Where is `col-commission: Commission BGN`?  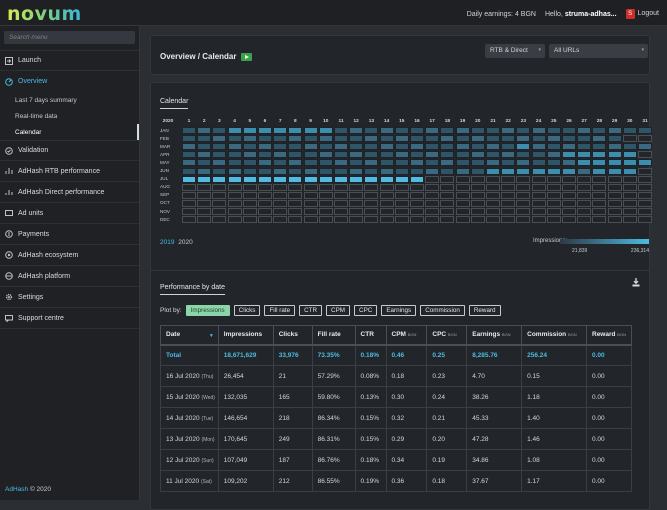 col-commission: Commission BGN is located at coordinates (554, 335).